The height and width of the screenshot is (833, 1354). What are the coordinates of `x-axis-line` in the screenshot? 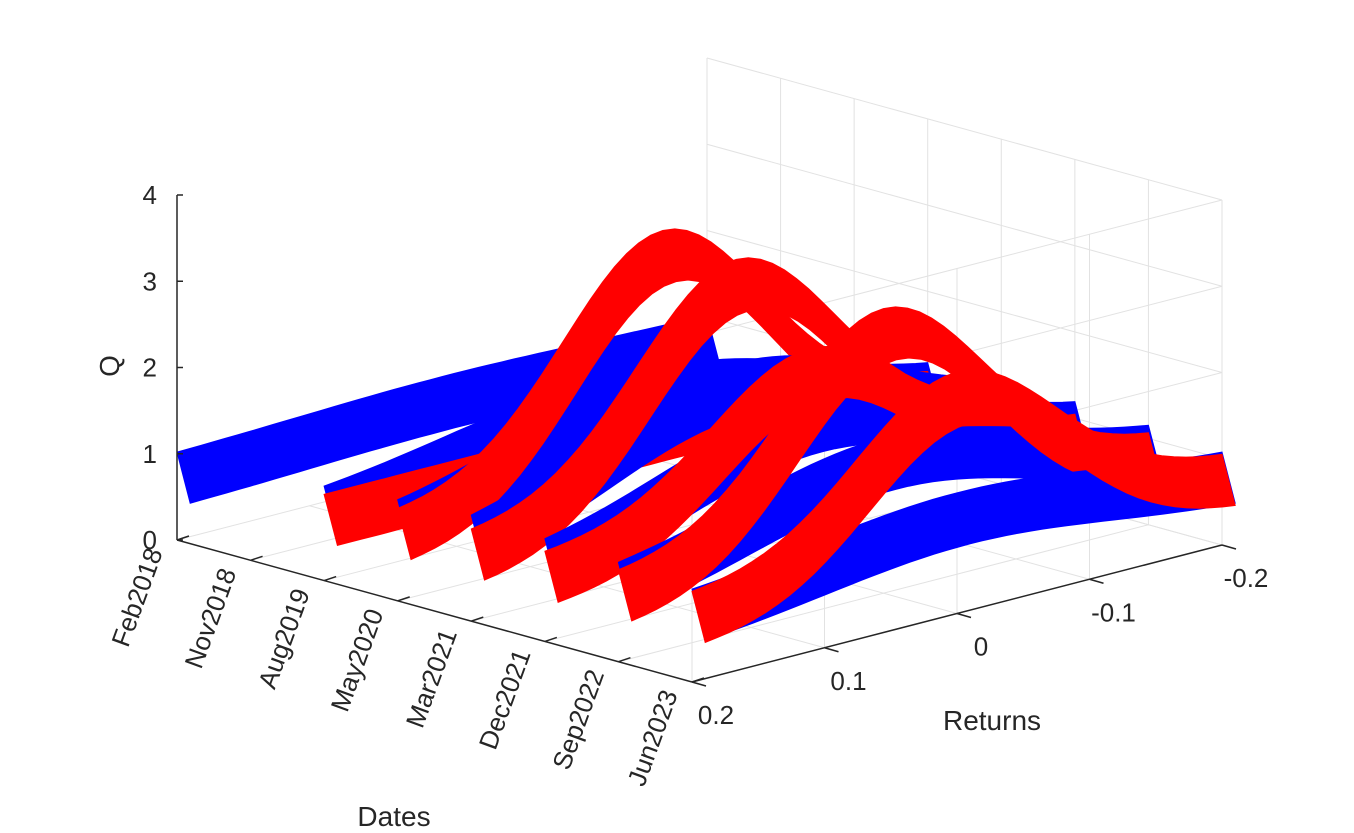 It's located at (434, 611).